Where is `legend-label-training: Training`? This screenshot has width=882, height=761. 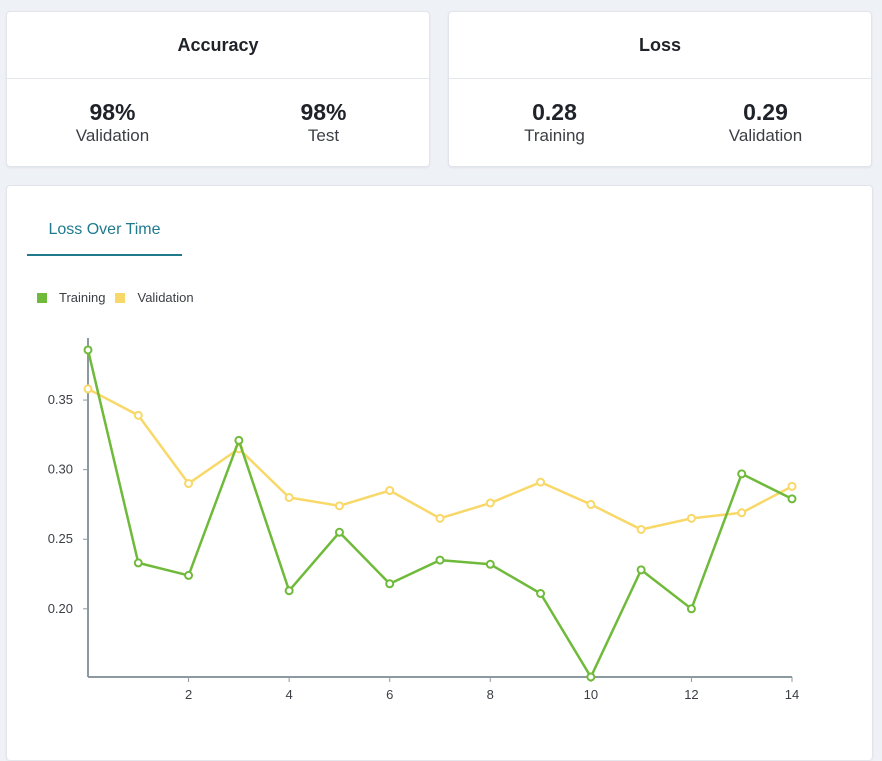
legend-label-training: Training is located at coordinates (82, 297).